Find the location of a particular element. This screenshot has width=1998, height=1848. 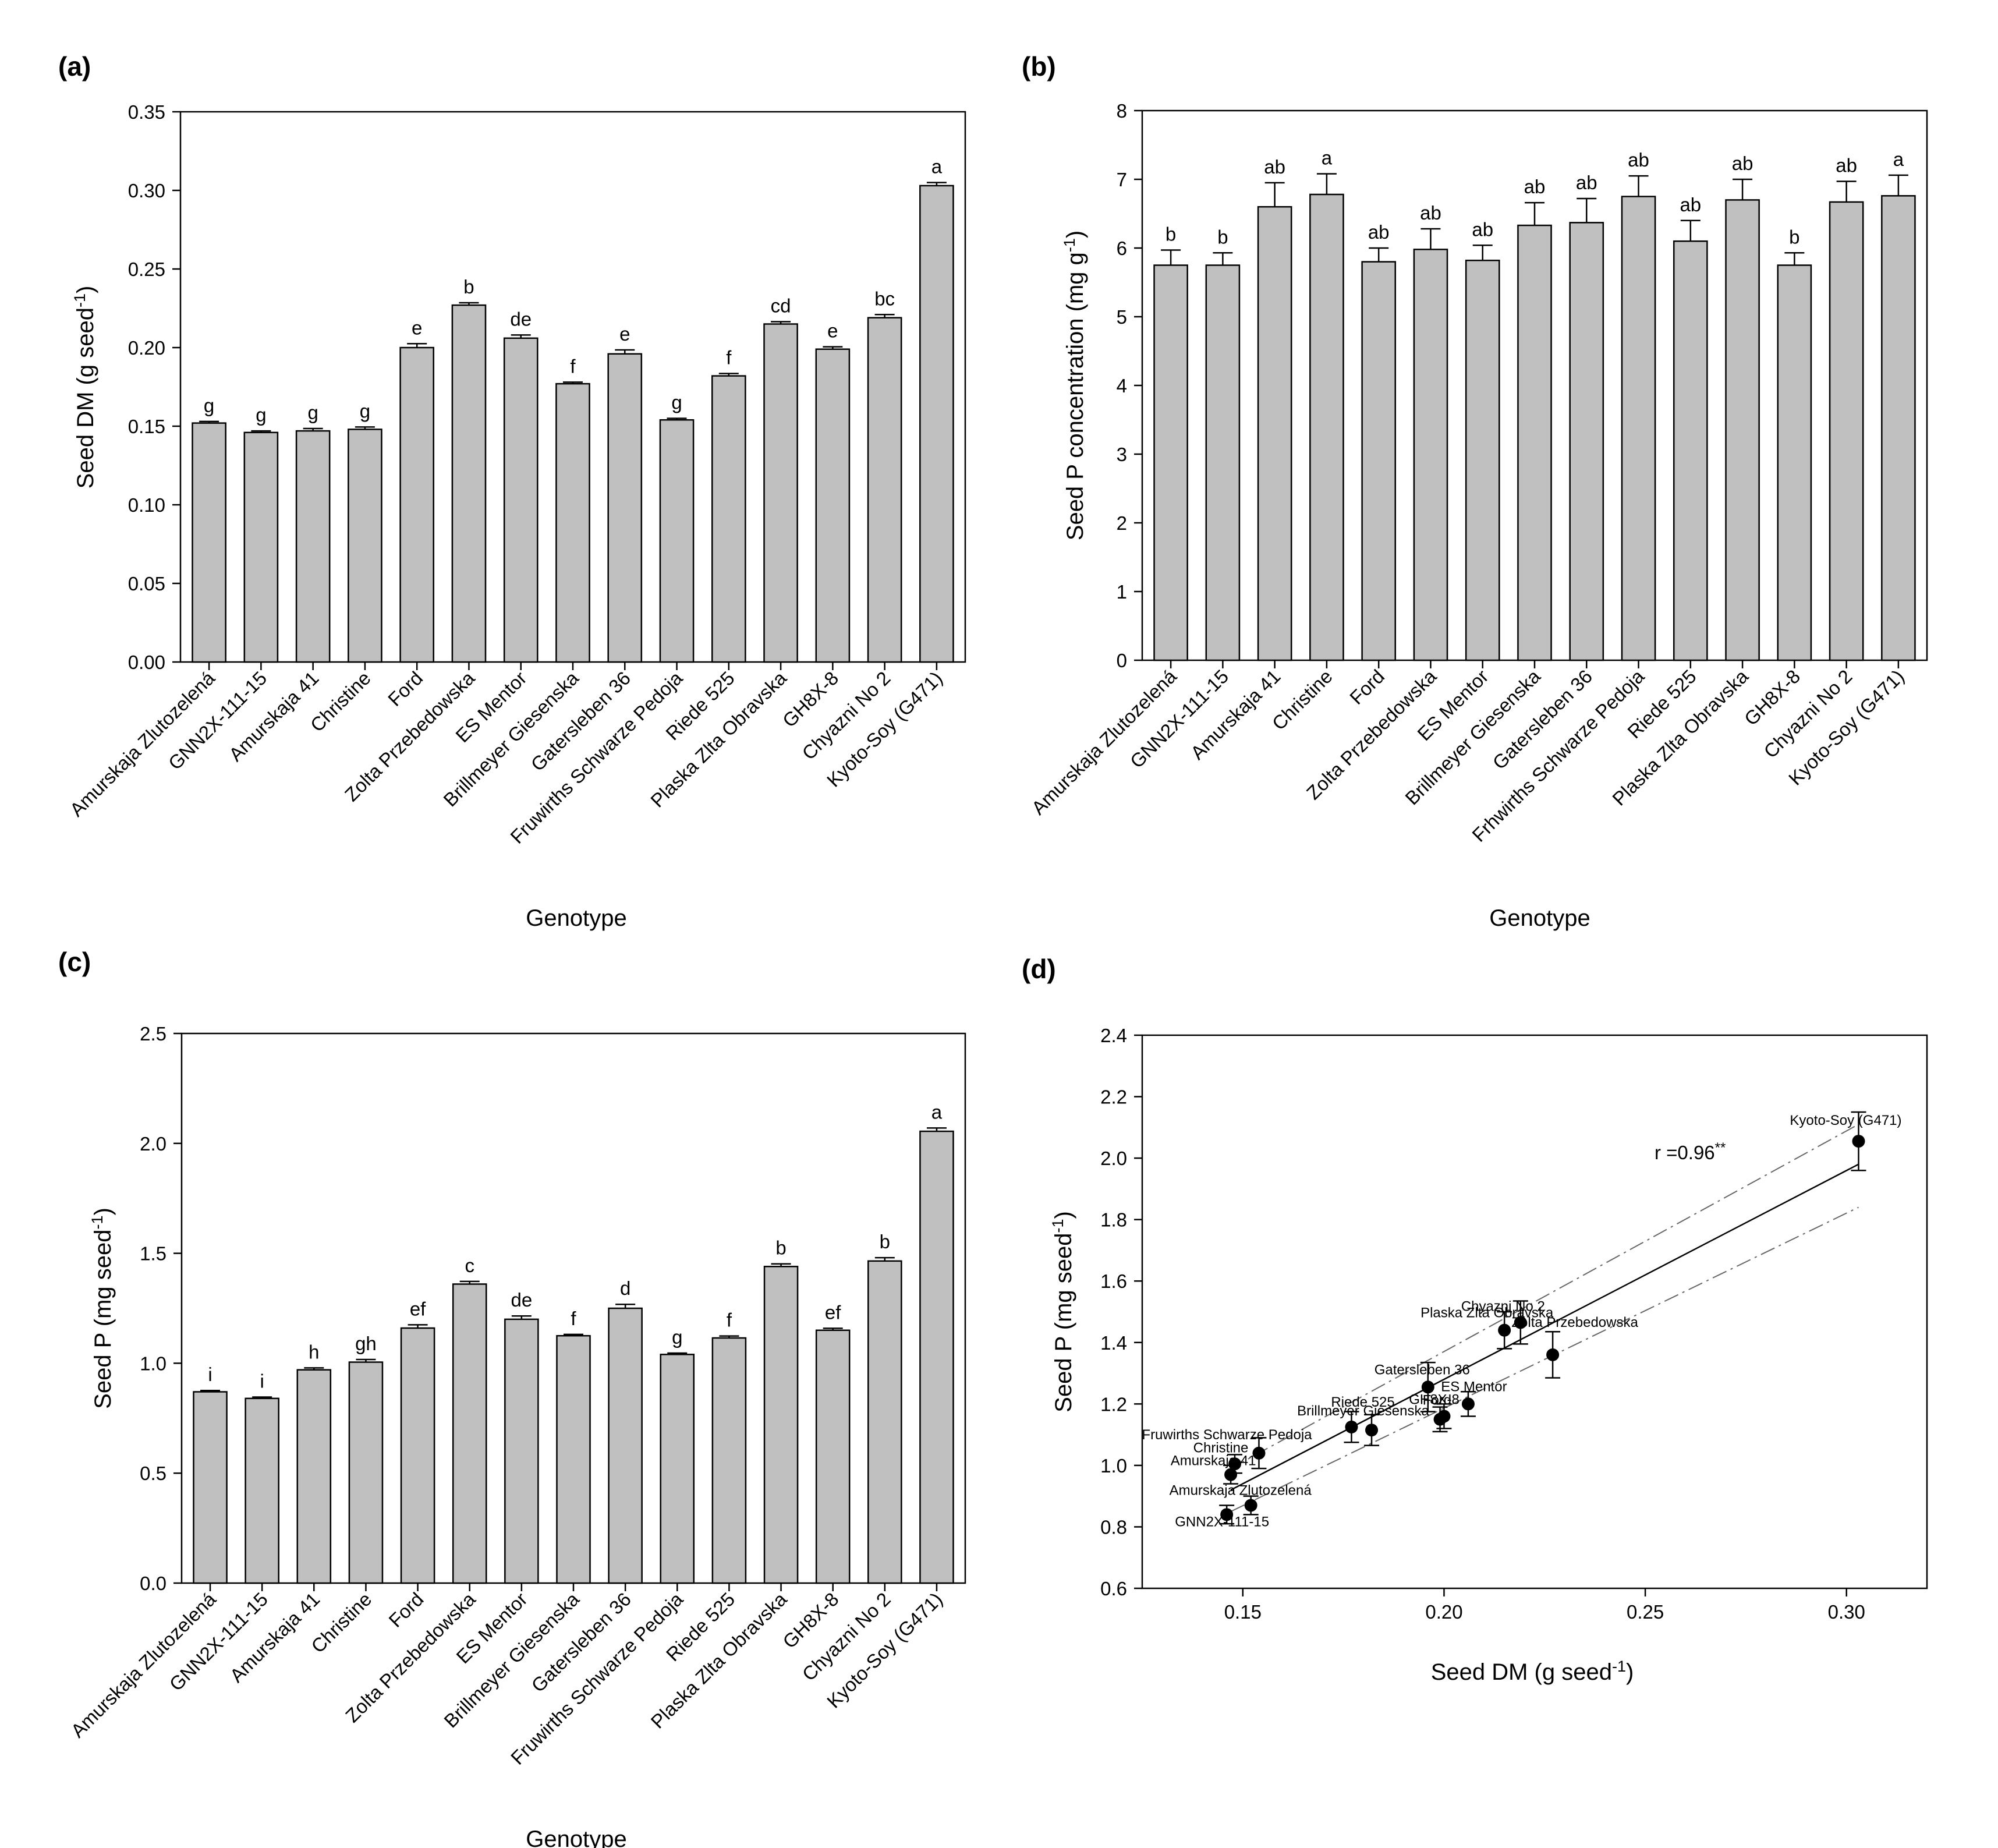

y-tick-label: 1.6 is located at coordinates (1113, 1281).